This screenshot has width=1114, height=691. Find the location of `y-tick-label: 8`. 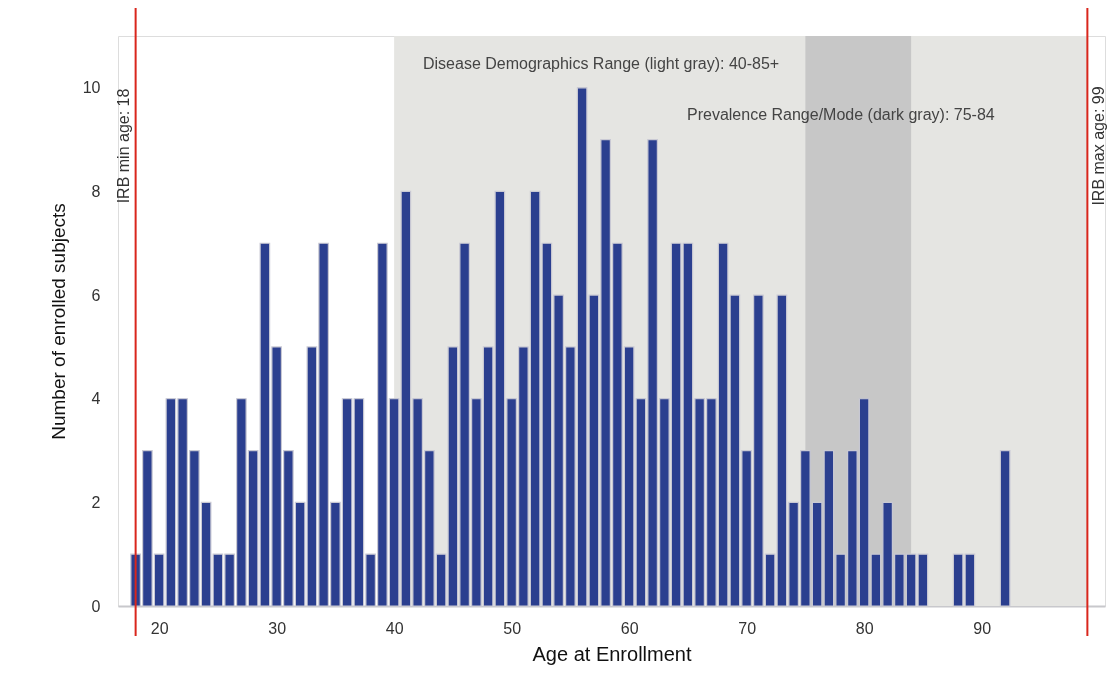

y-tick-label: 8 is located at coordinates (96, 191).